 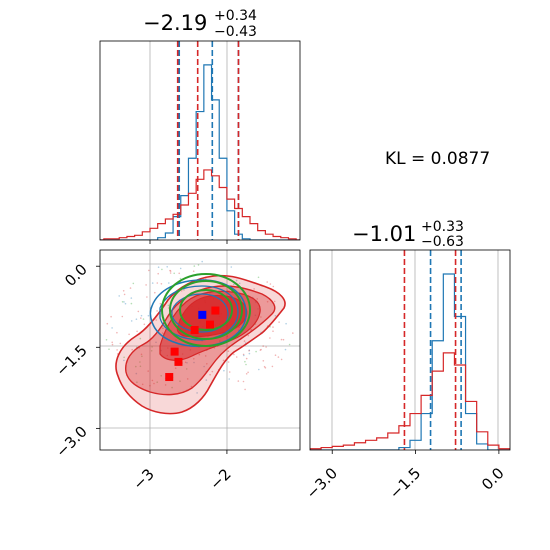 I want to click on right-title-minus: −0.63, so click(x=442, y=242).